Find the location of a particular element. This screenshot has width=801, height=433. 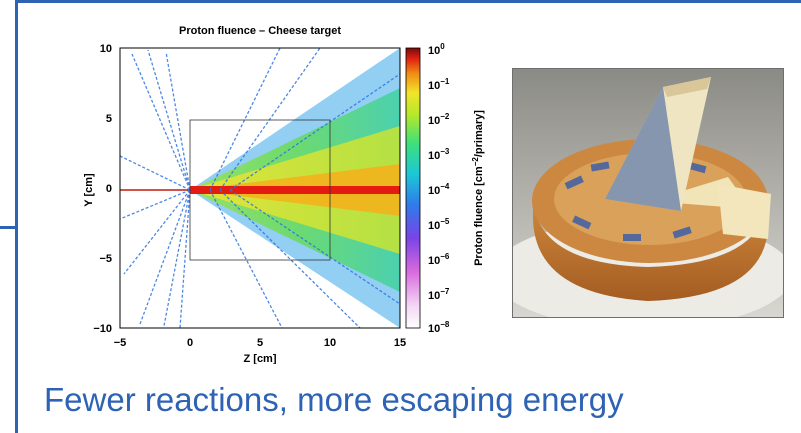

x-tick-label: 0 is located at coordinates (190, 343).